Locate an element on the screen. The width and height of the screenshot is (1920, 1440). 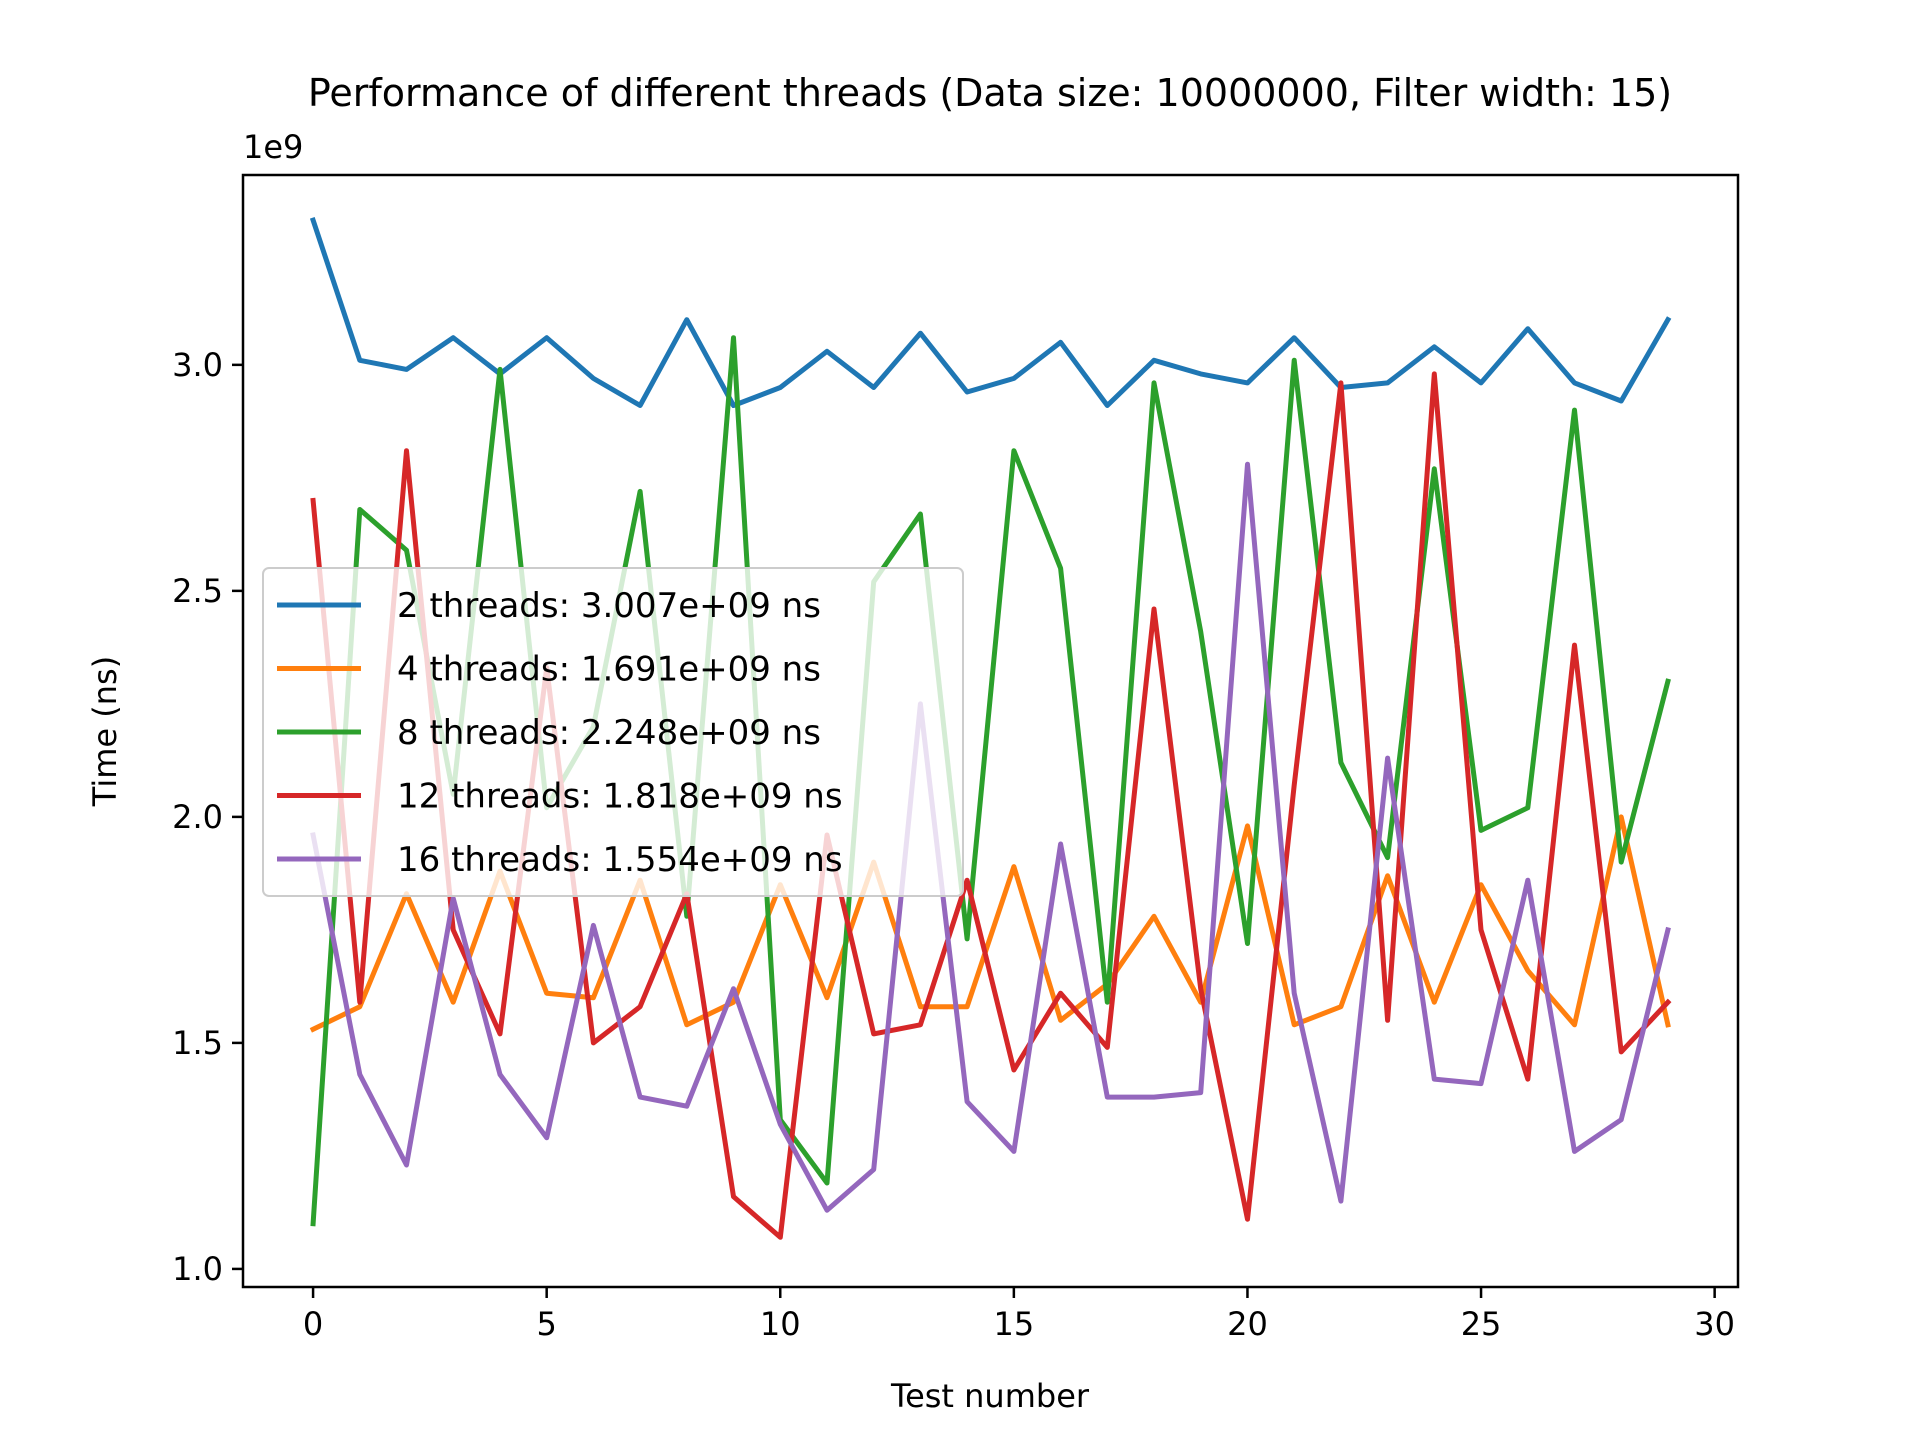
y-axis: 1.0 1.5 2.0 2.5 3.0 is located at coordinates (207, 817).